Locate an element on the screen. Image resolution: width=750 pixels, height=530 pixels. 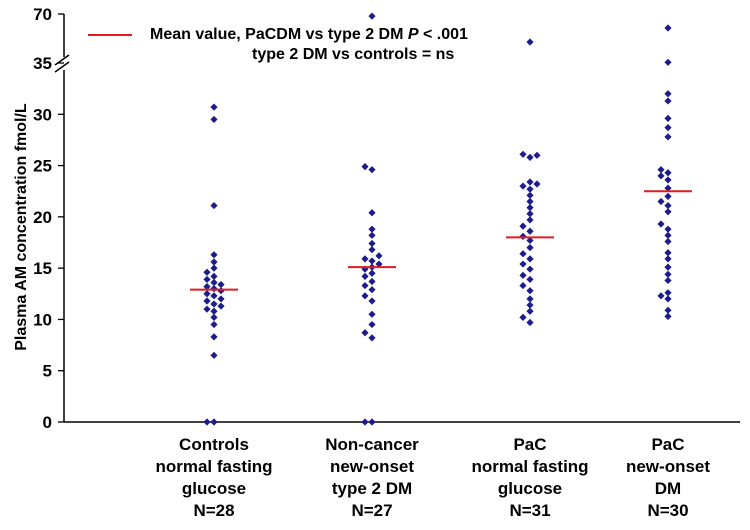
y-tick-label: 35 is located at coordinates (42, 63).